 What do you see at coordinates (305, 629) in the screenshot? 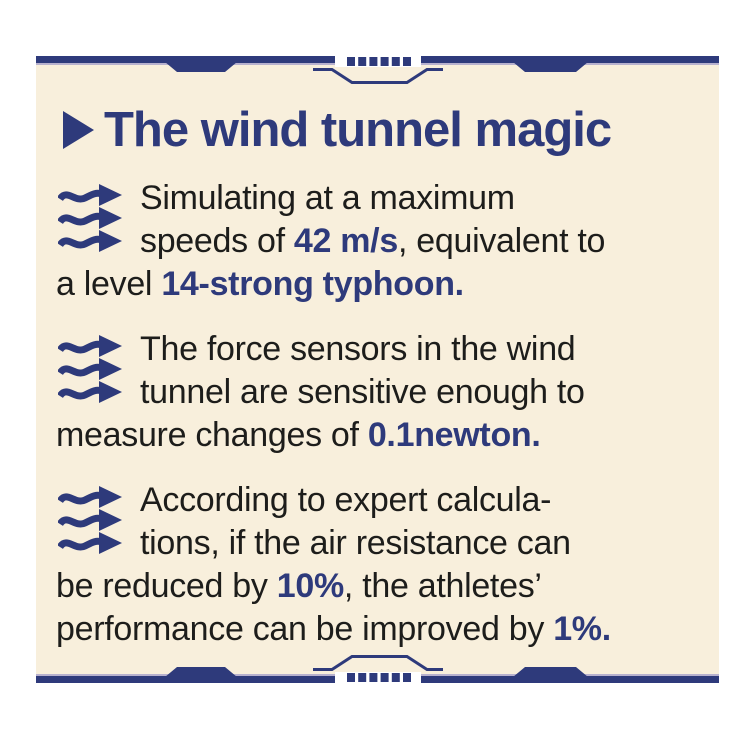
I see `body-text: performance can be improved by` at bounding box center [305, 629].